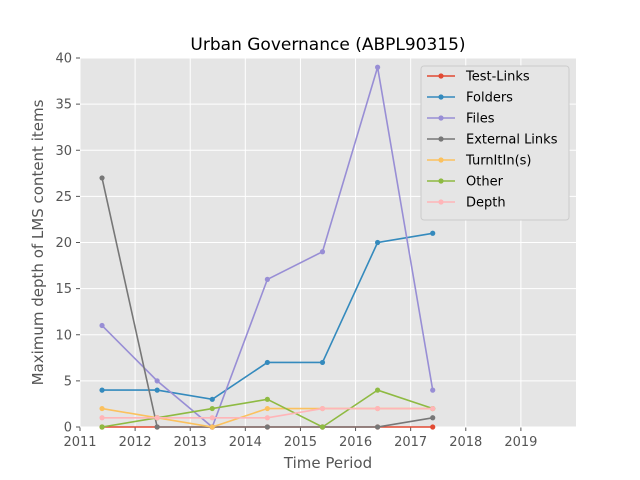 This screenshot has width=640, height=480. What do you see at coordinates (63, 197) in the screenshot?
I see `y-tick-label: 25` at bounding box center [63, 197].